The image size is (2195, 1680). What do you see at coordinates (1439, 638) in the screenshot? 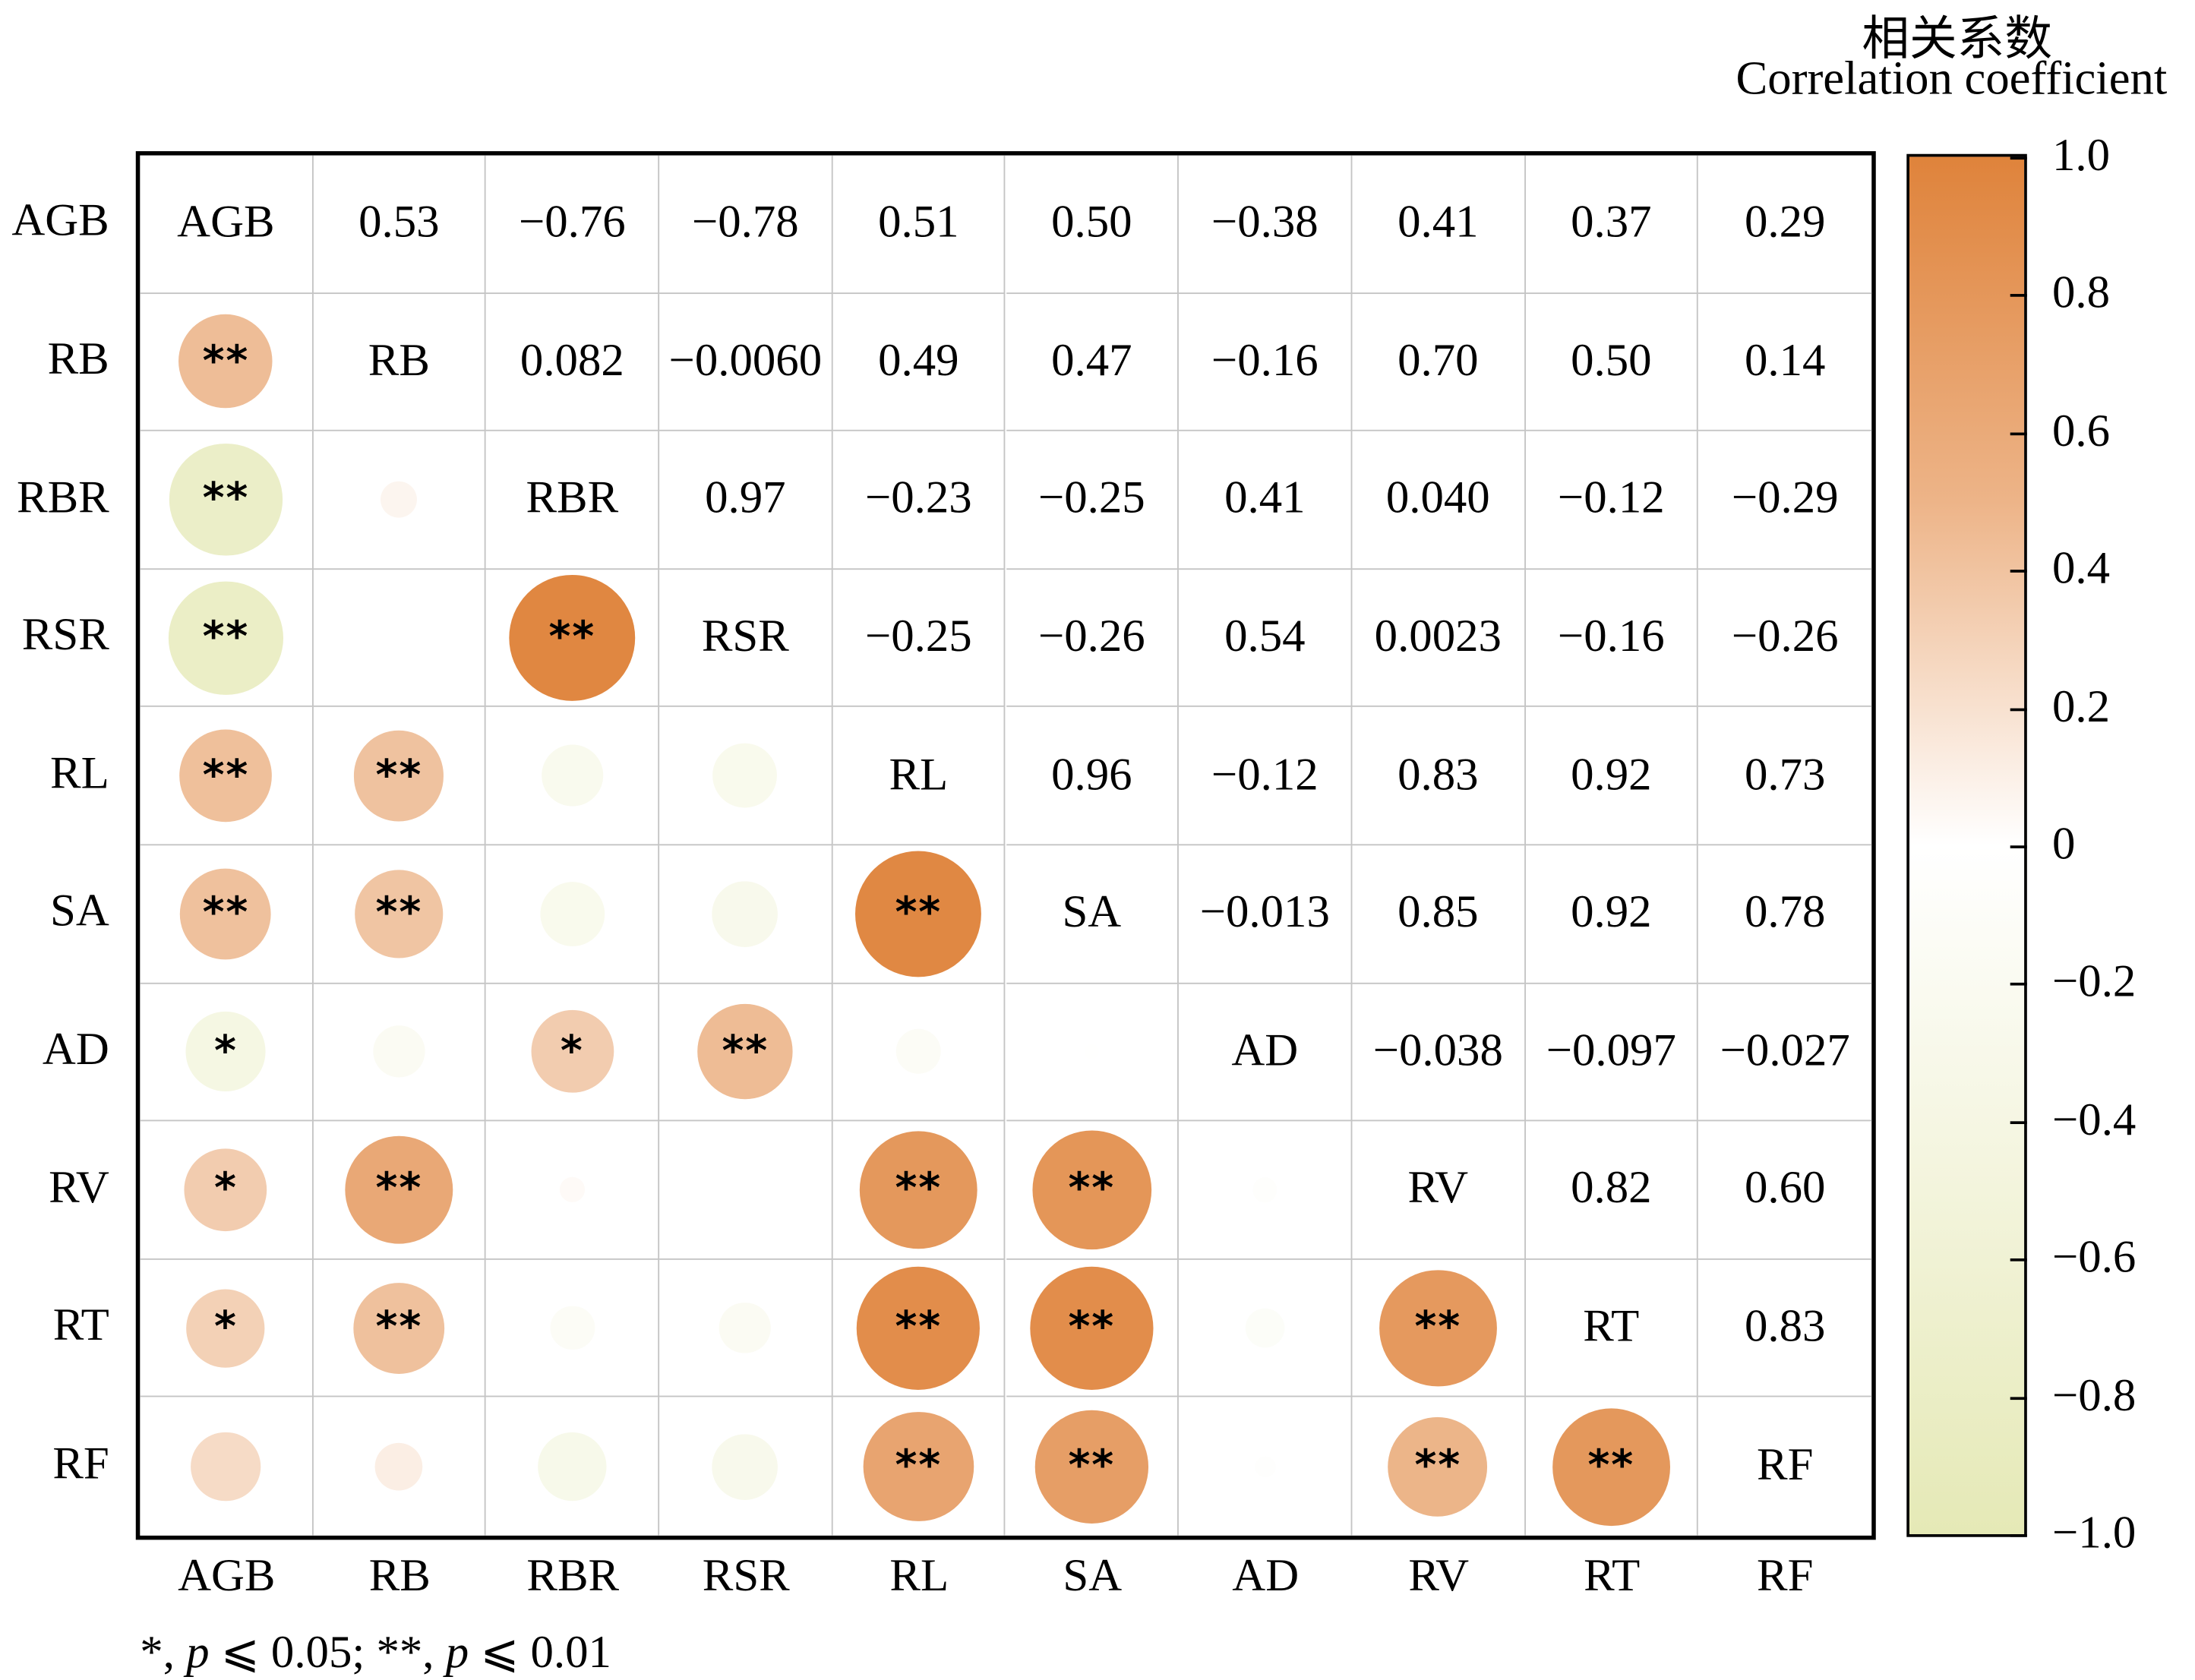
I see `correlation-value: 0.0023` at bounding box center [1439, 638].